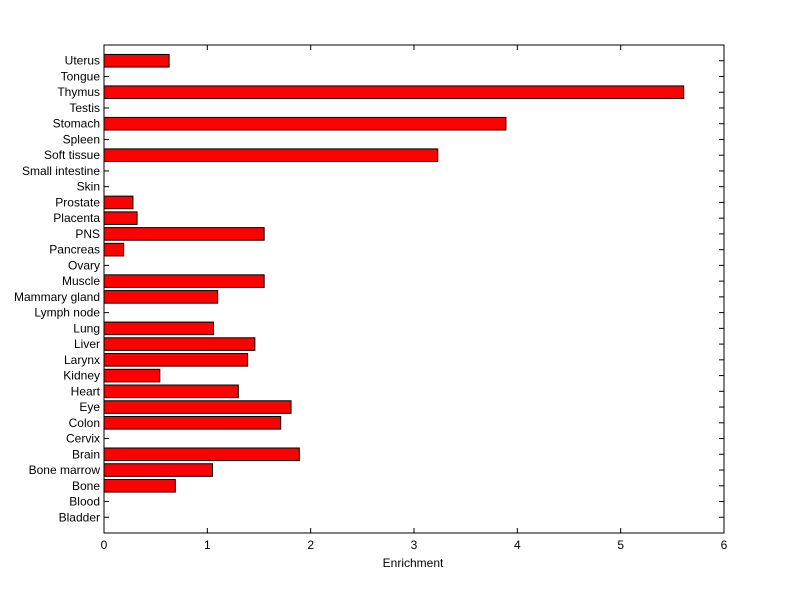  Describe the element at coordinates (82, 61) in the screenshot. I see `y-tick-label: Uterus` at that location.